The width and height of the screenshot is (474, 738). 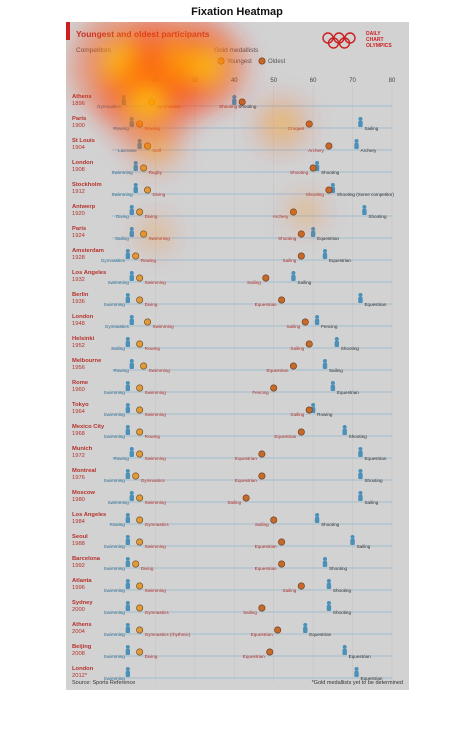 What do you see at coordinates (87, 185) in the screenshot?
I see `row-city-label: Stockholm` at bounding box center [87, 185].